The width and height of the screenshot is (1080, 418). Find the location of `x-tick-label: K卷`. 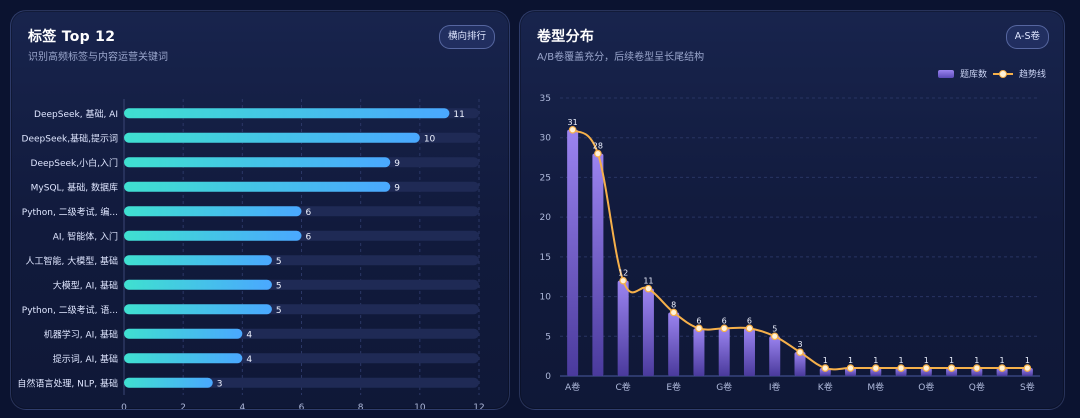

x-tick-label: K卷 is located at coordinates (825, 387).